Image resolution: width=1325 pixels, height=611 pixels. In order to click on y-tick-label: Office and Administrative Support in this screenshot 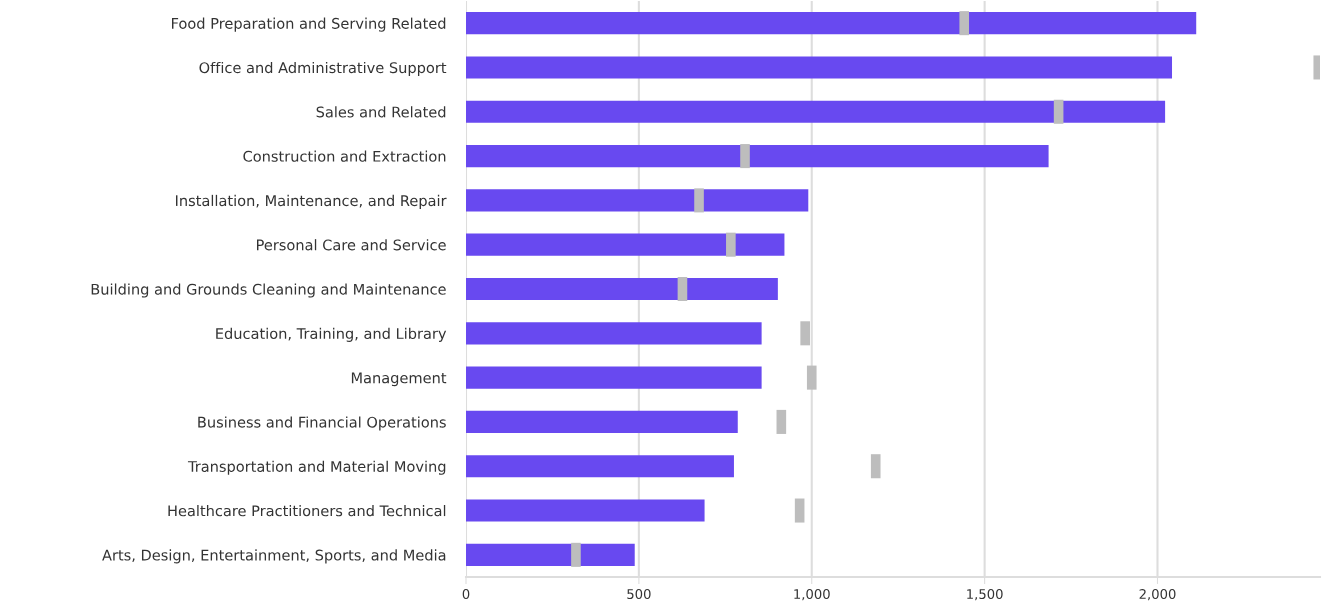, I will do `click(323, 69)`.